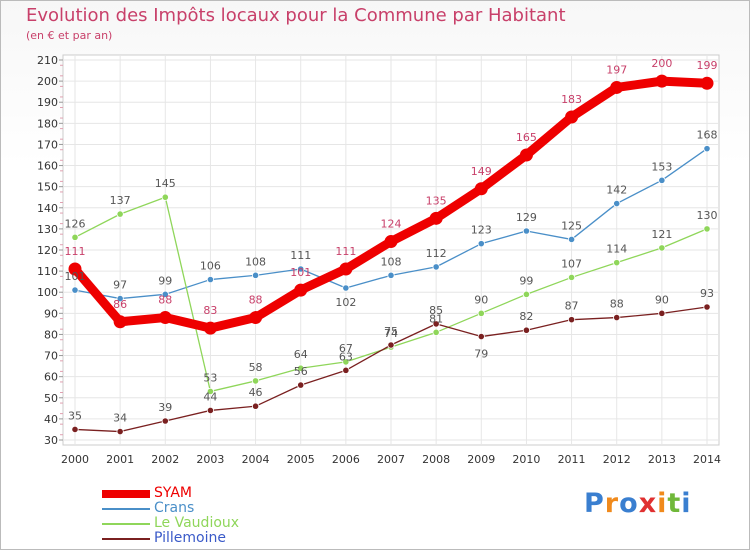  I want to click on data-label: 79, so click(481, 354).